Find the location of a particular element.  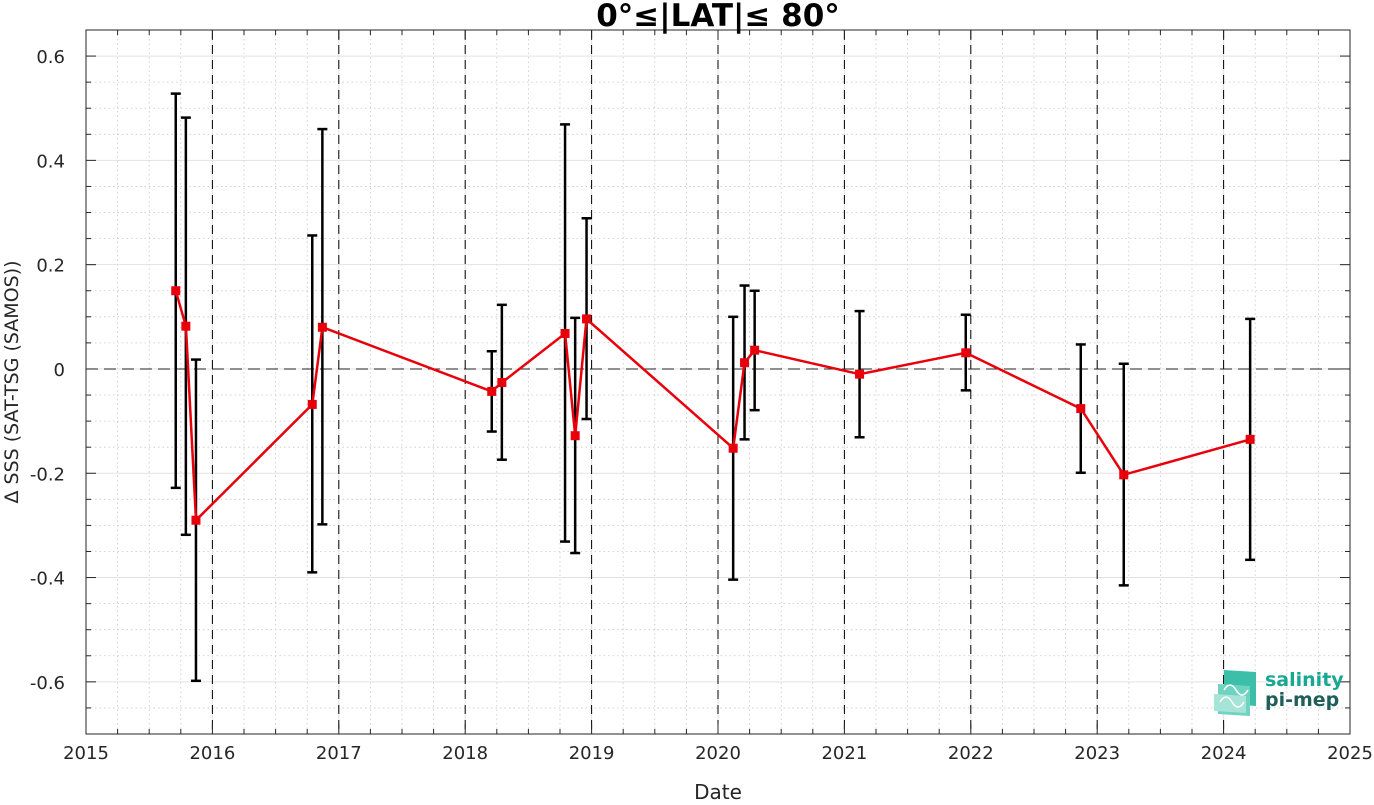

chart-title: 0°≤|LAT|≤ 80° is located at coordinates (718, 17).